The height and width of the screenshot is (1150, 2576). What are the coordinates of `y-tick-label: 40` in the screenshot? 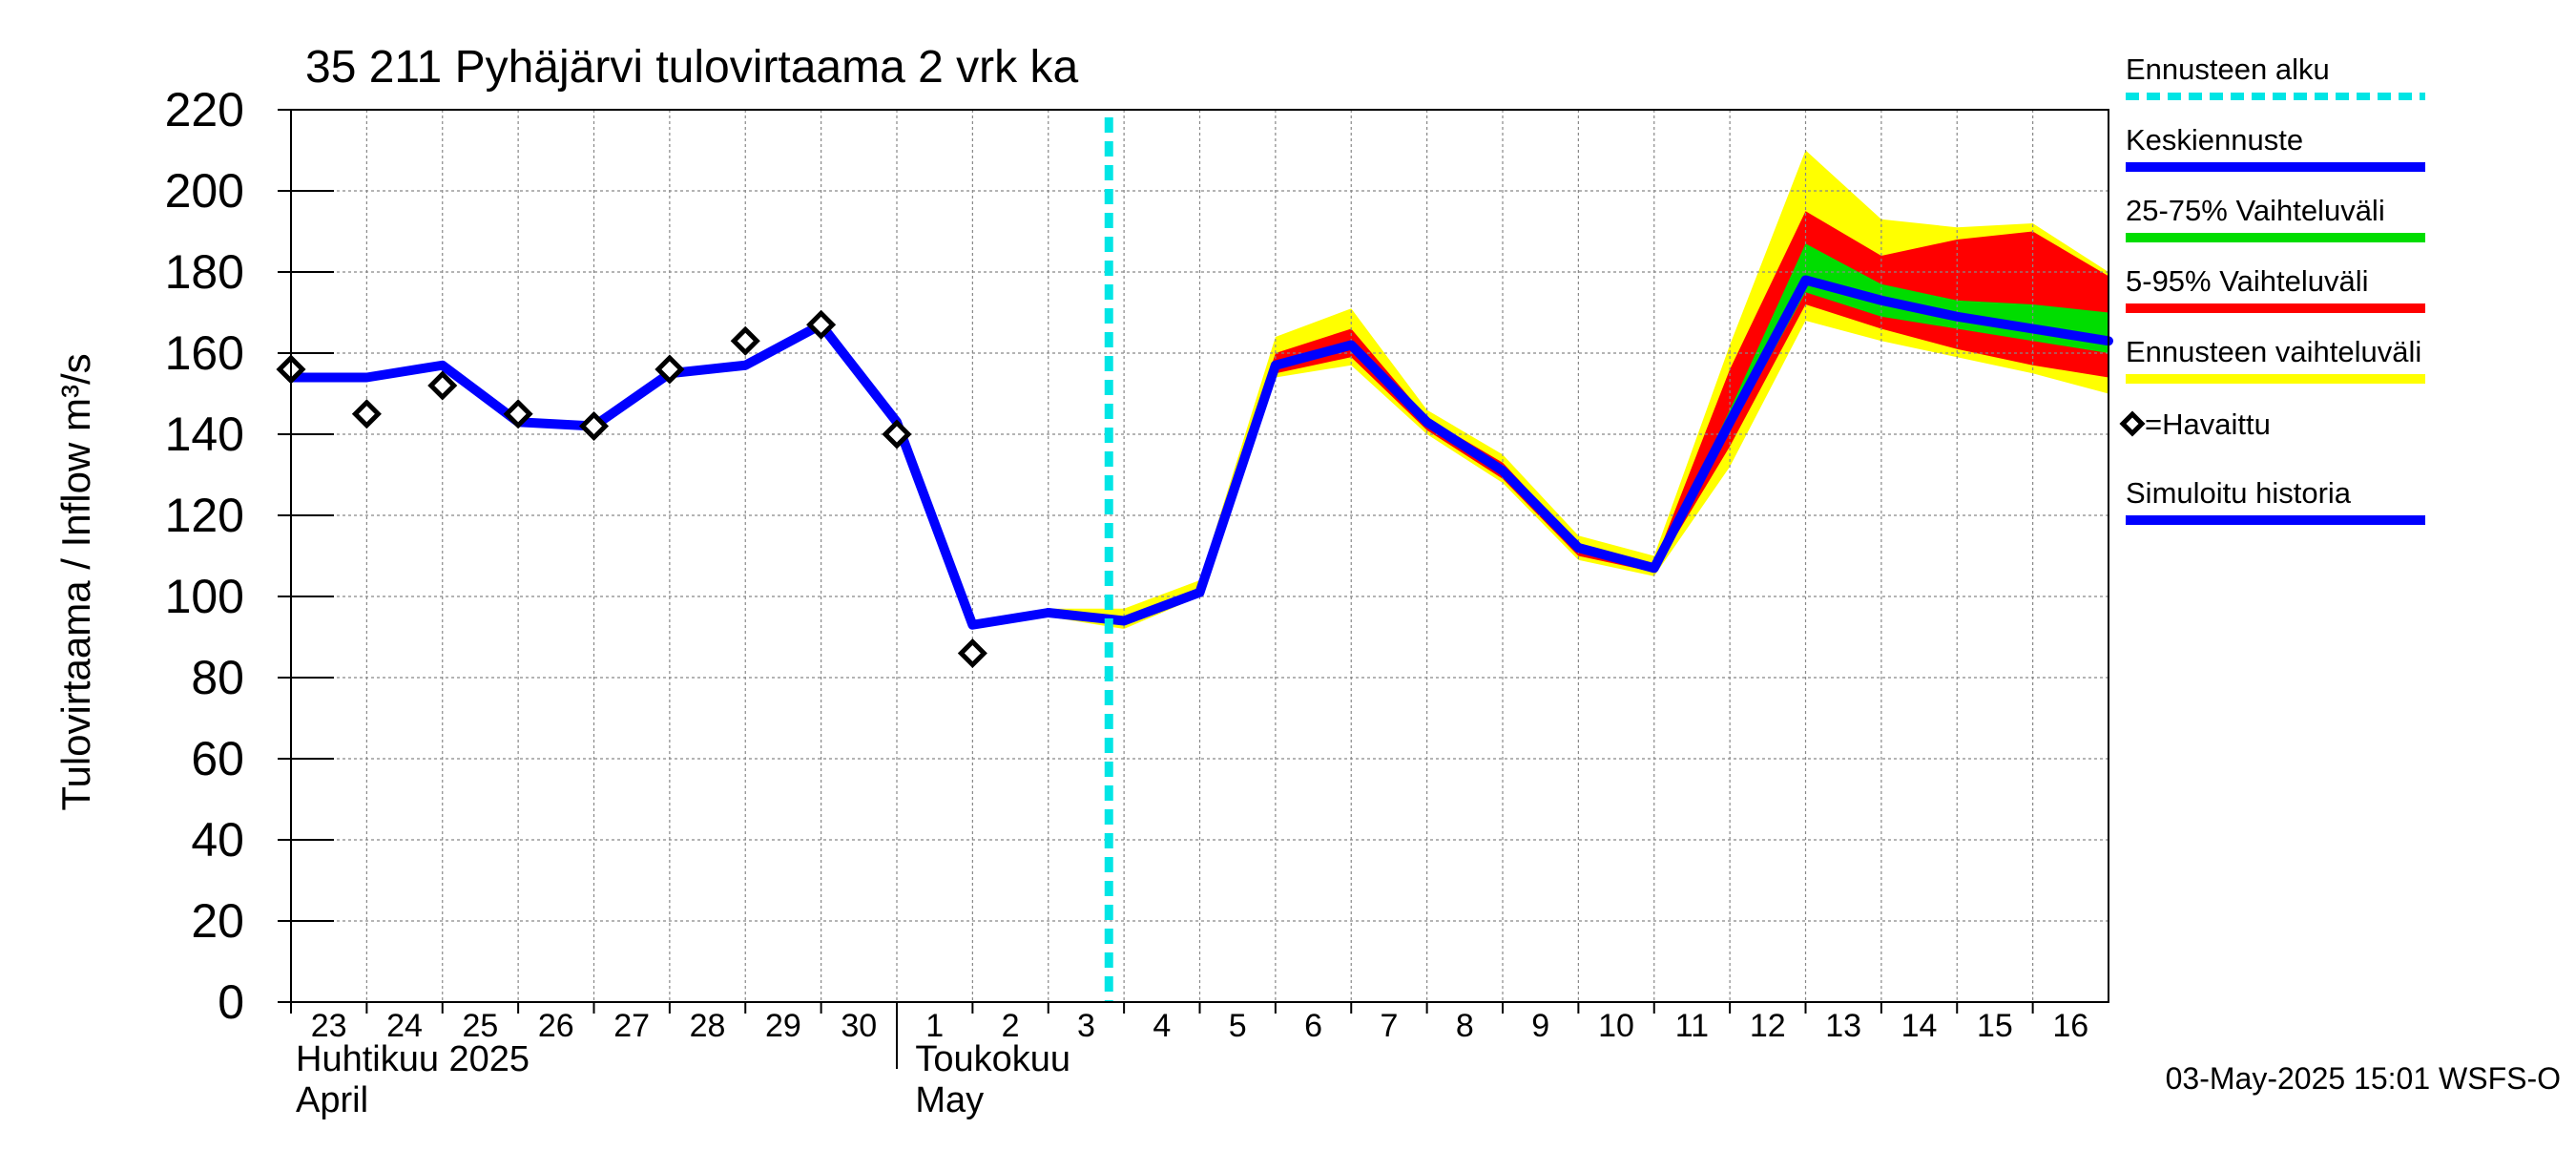 It's located at (217, 840).